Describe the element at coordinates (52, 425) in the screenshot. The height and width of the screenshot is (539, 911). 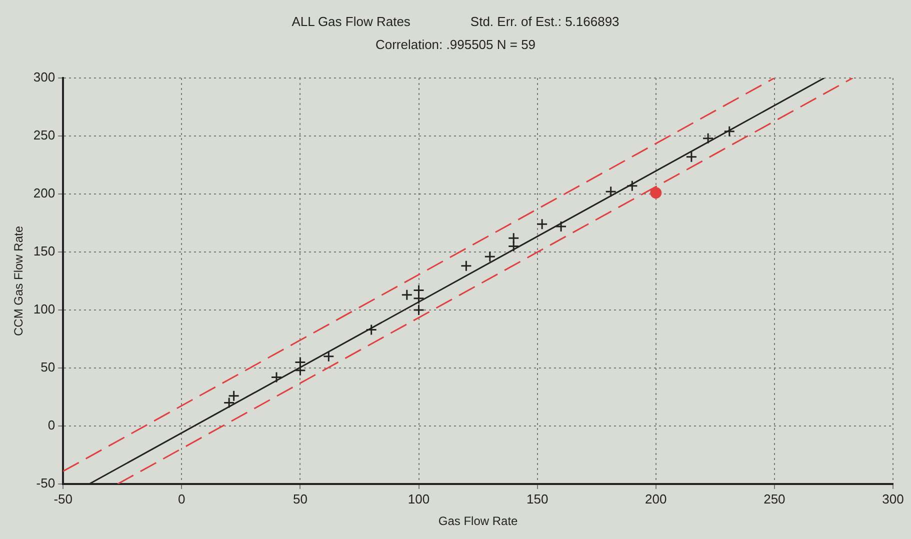
I see `y-tick-label: 0` at that location.